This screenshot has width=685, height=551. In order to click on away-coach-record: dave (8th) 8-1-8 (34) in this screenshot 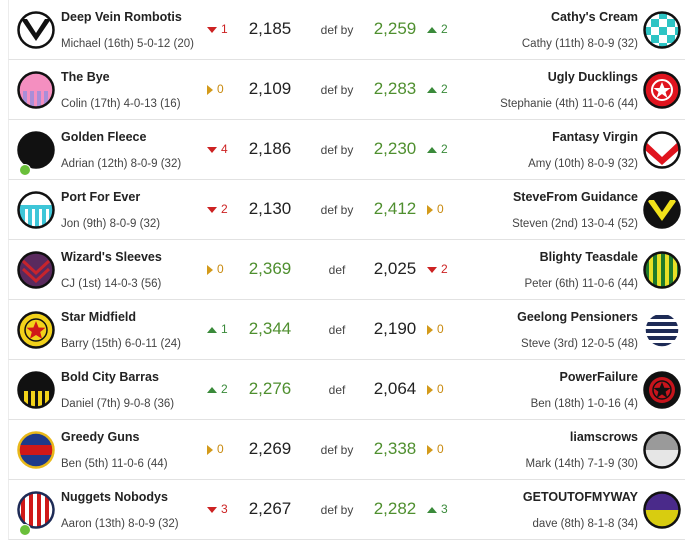, I will do `click(585, 524)`.